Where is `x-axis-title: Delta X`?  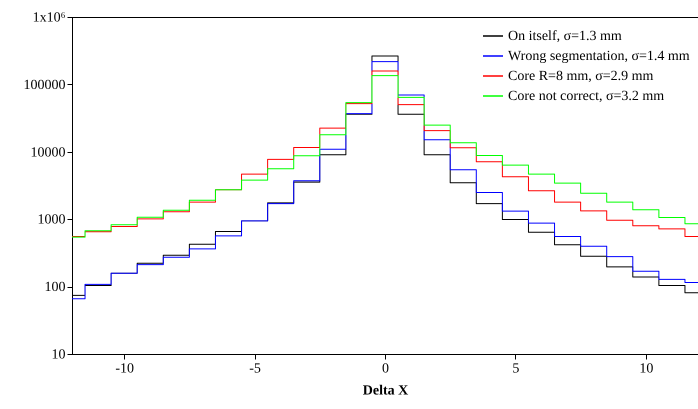
x-axis-title: Delta X is located at coordinates (385, 391).